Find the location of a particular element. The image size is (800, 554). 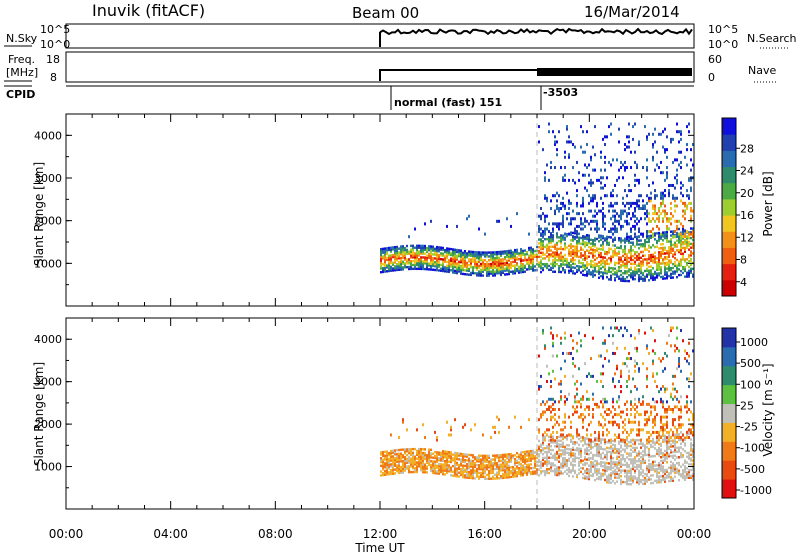

power-colorbar-label: Power [dB] is located at coordinates (768, 203).